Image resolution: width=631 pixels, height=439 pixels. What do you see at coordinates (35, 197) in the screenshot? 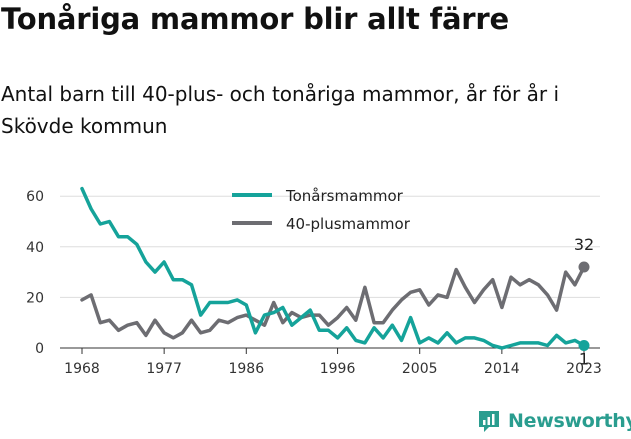
I see `y-tick-label: 60` at bounding box center [35, 197].